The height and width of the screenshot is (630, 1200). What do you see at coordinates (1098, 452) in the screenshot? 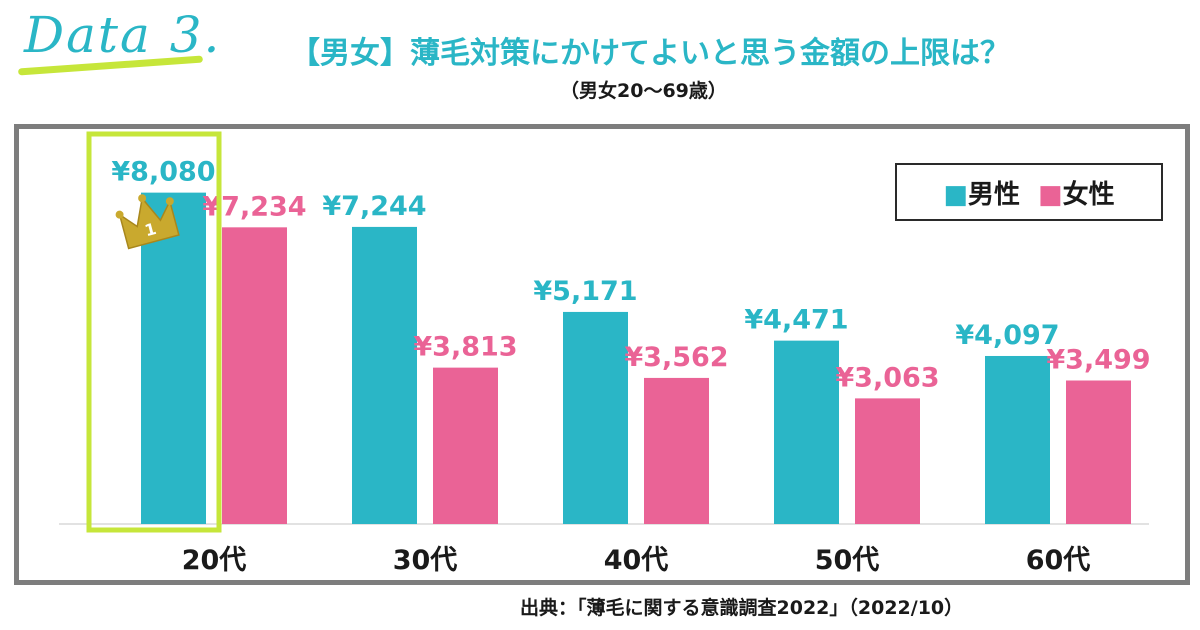
I see `bar-female-60代` at bounding box center [1098, 452].